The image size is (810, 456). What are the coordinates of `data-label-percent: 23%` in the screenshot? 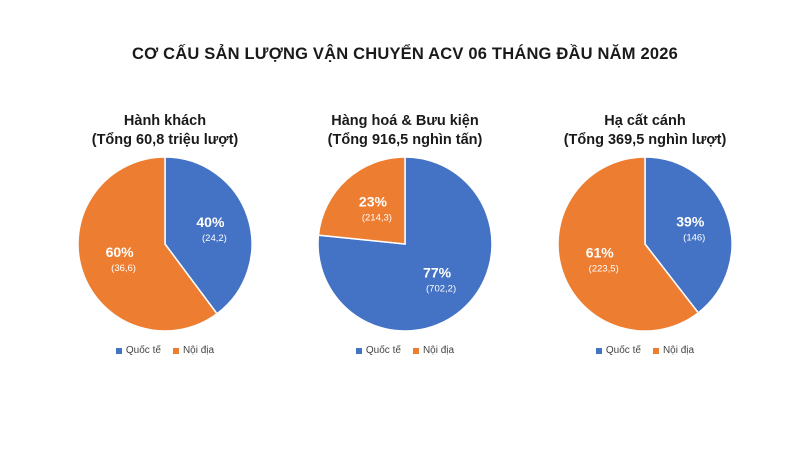 It's located at (373, 201).